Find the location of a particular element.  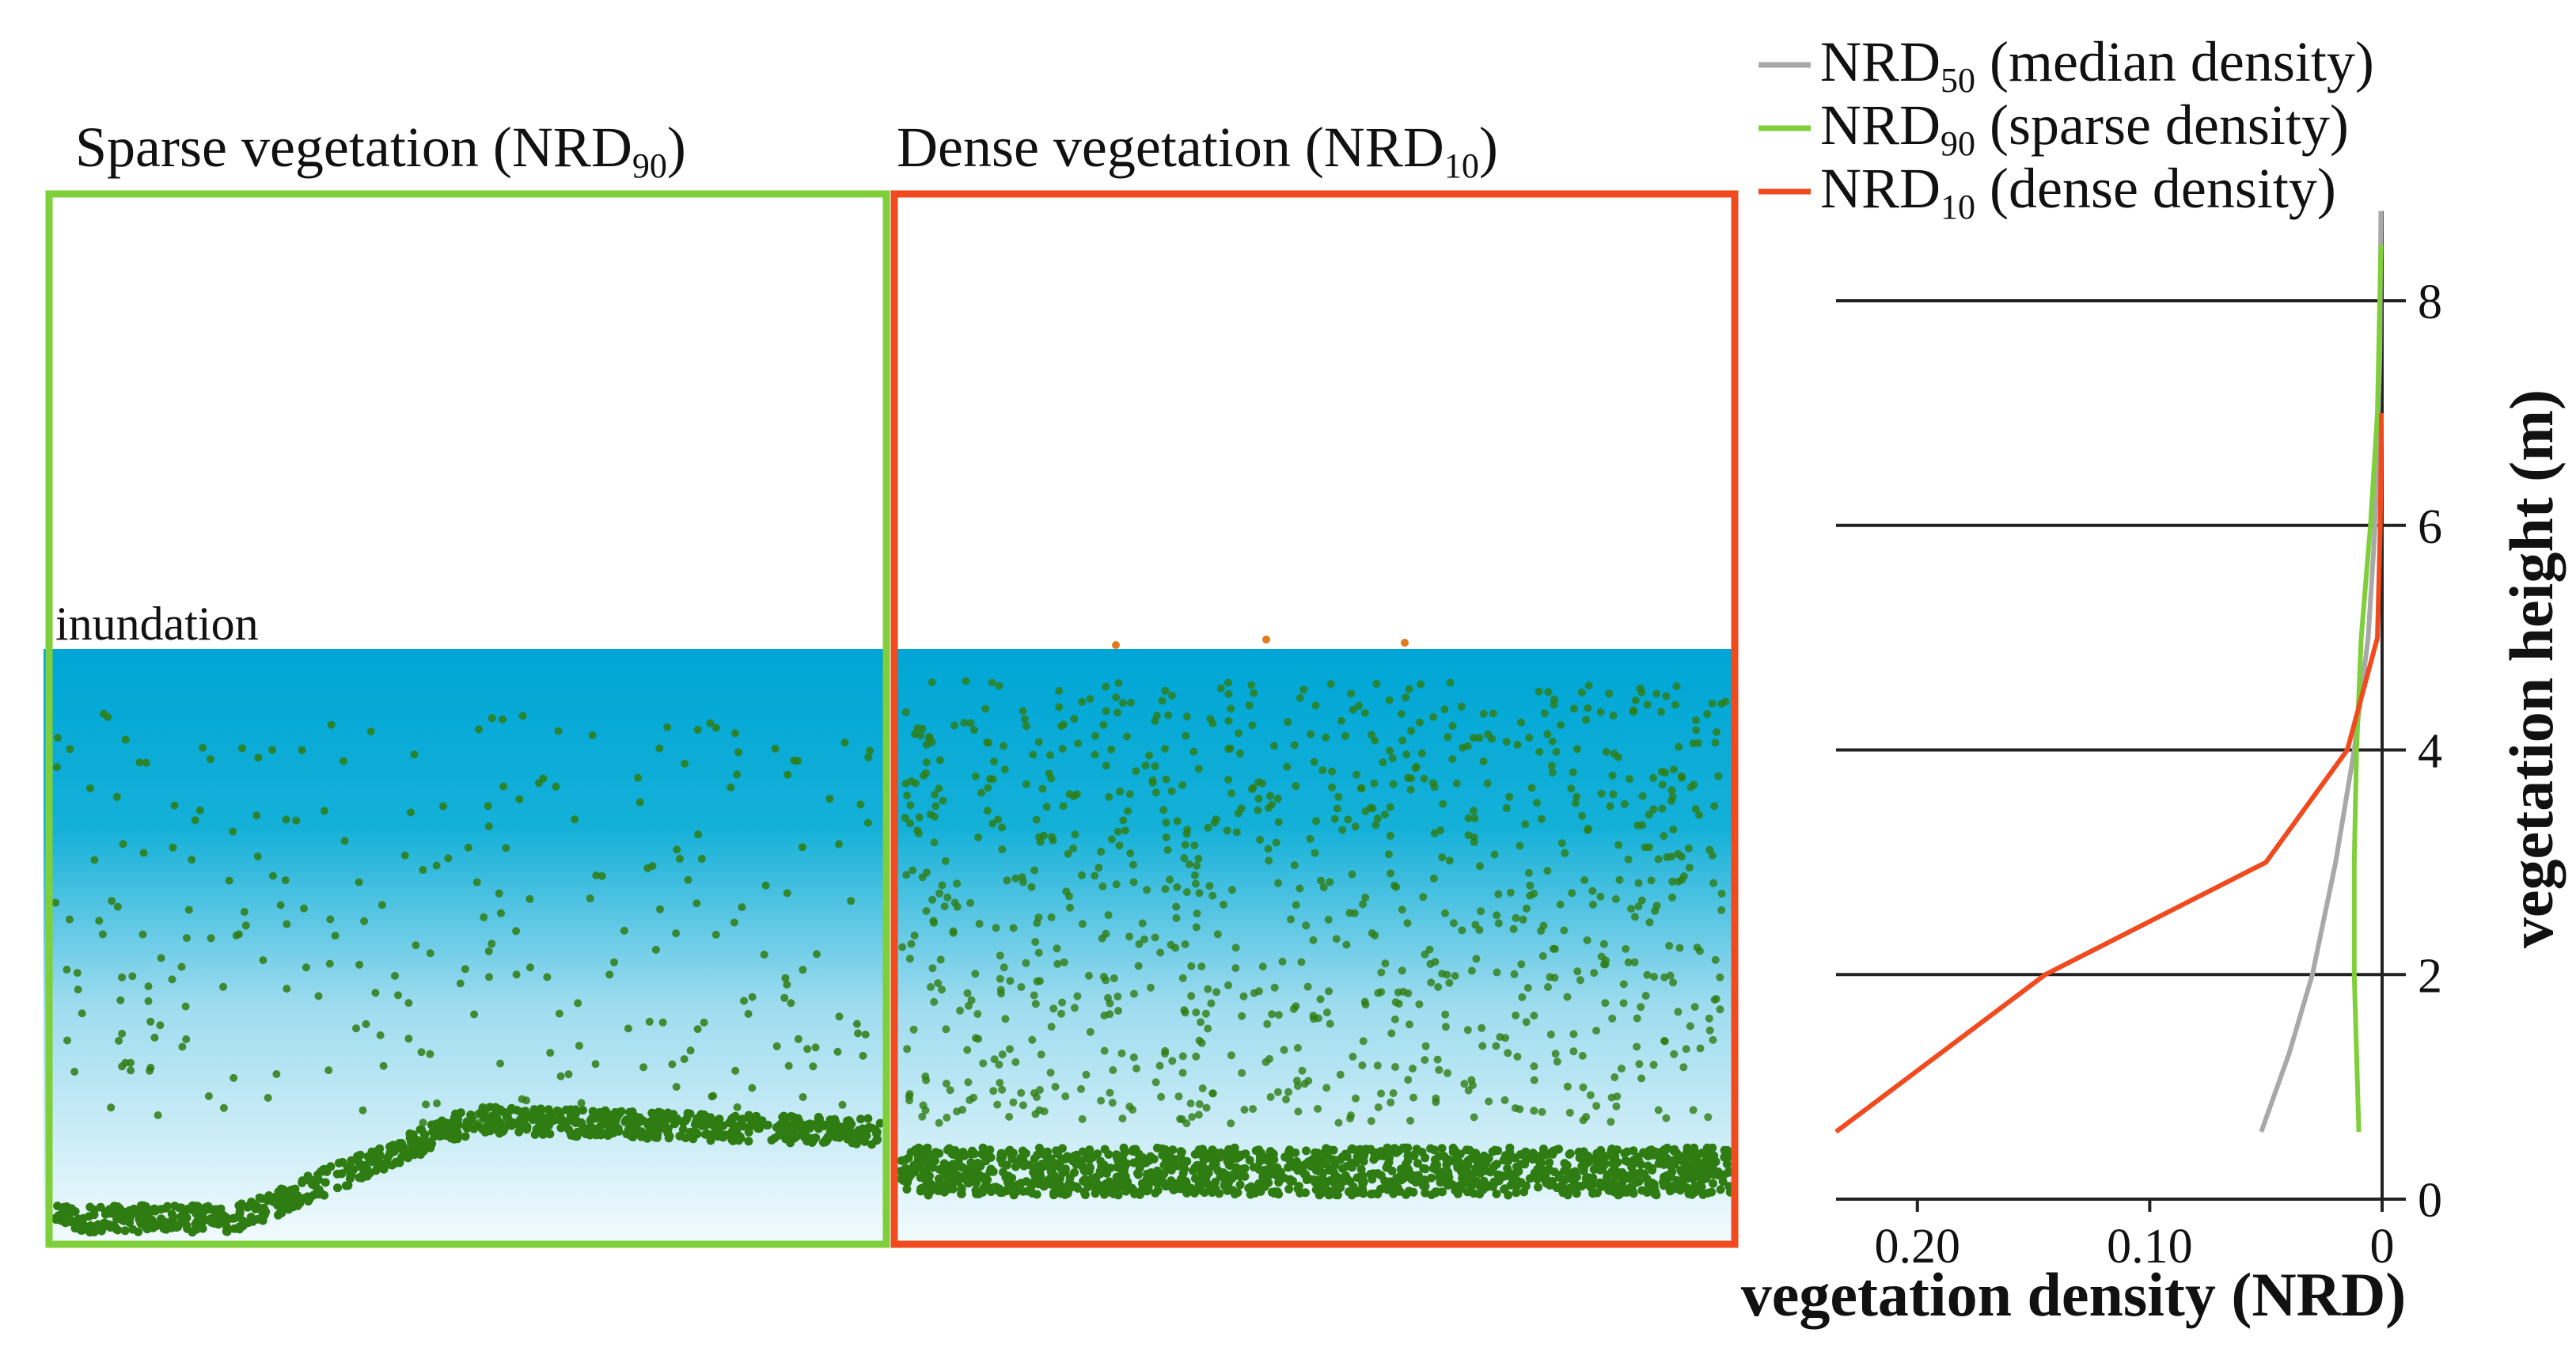

dense-water is located at coordinates (1314, 947).